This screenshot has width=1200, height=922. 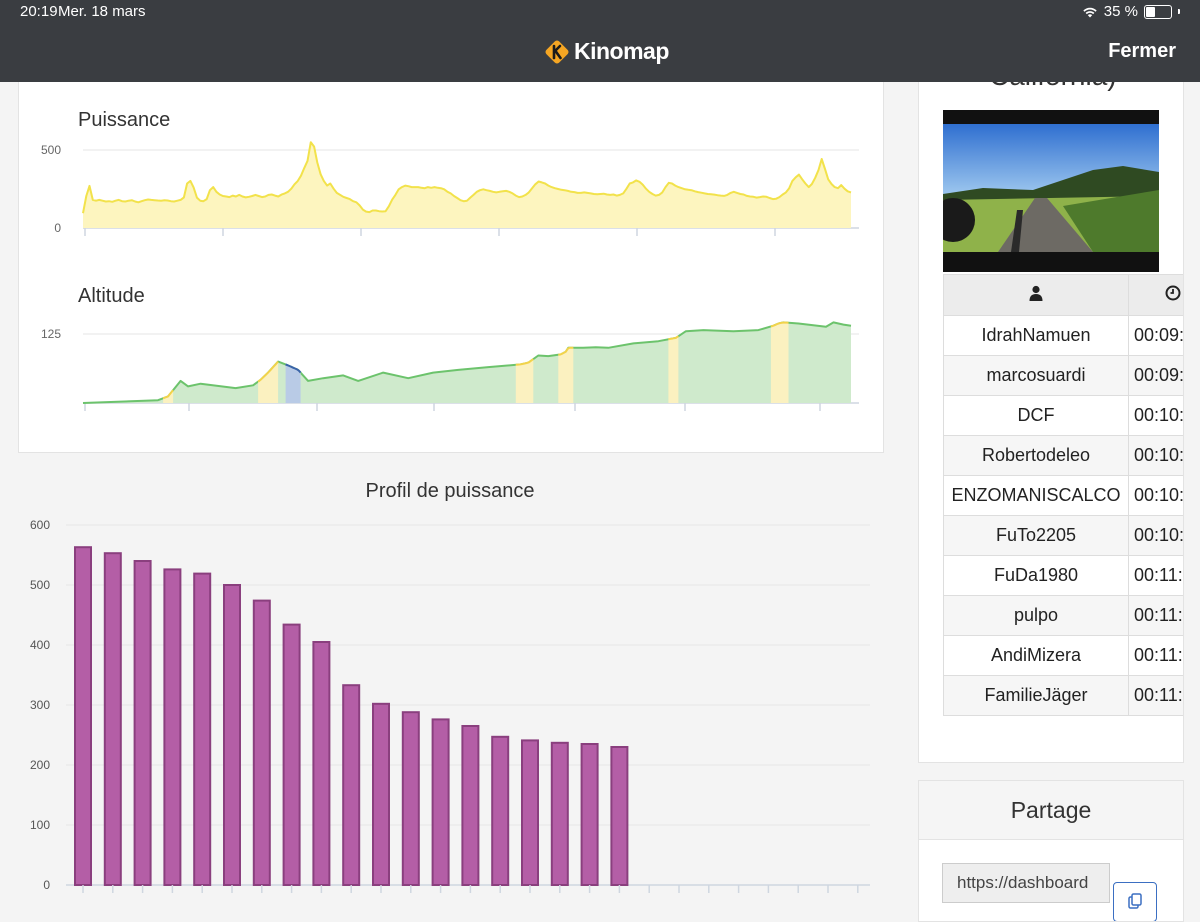 I want to click on battery-percent: 35 %, so click(x=1120, y=11).